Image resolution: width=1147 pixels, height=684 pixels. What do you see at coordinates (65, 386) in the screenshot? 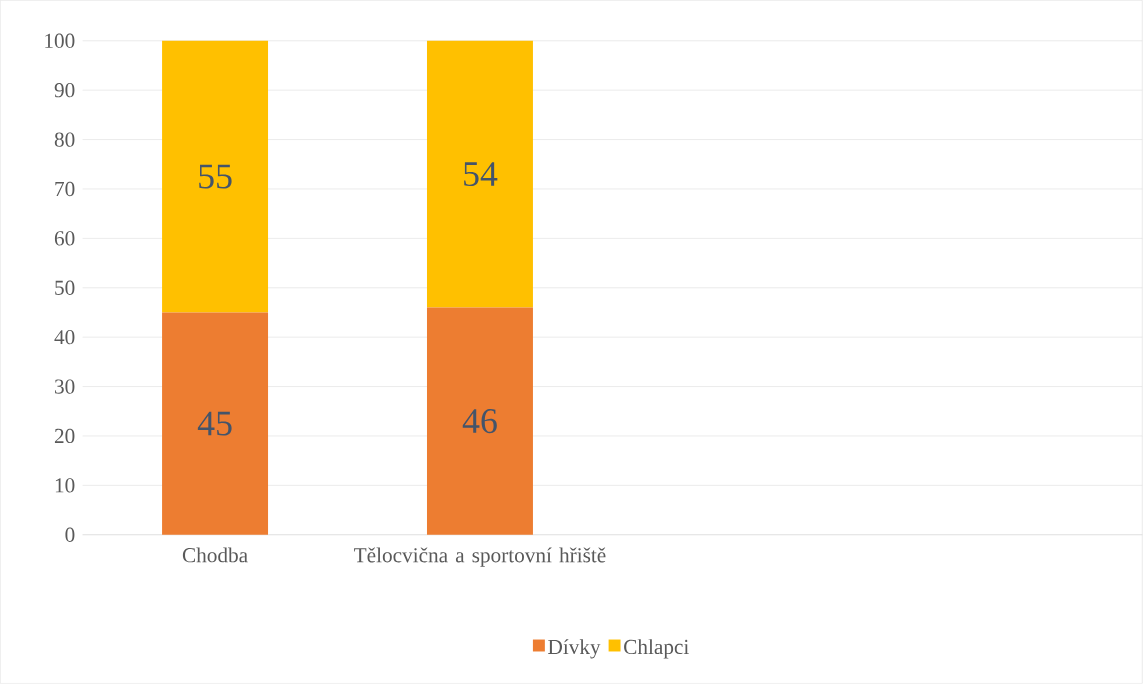
I see `y-tick-label: 30` at bounding box center [65, 386].